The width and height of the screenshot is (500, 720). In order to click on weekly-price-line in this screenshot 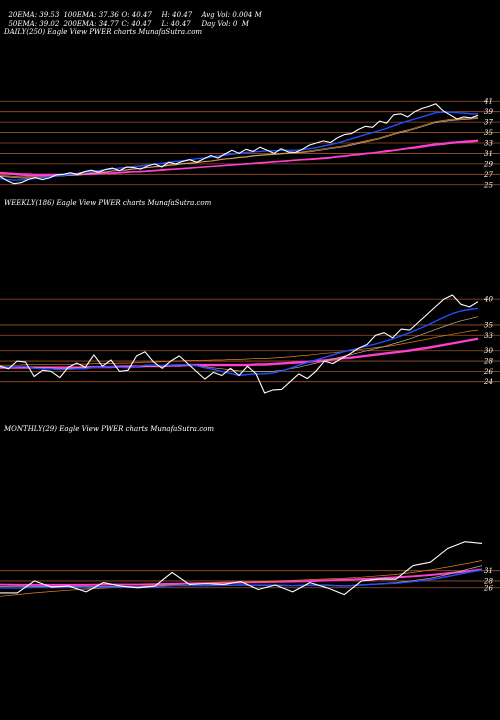, I will do `click(239, 344)`.